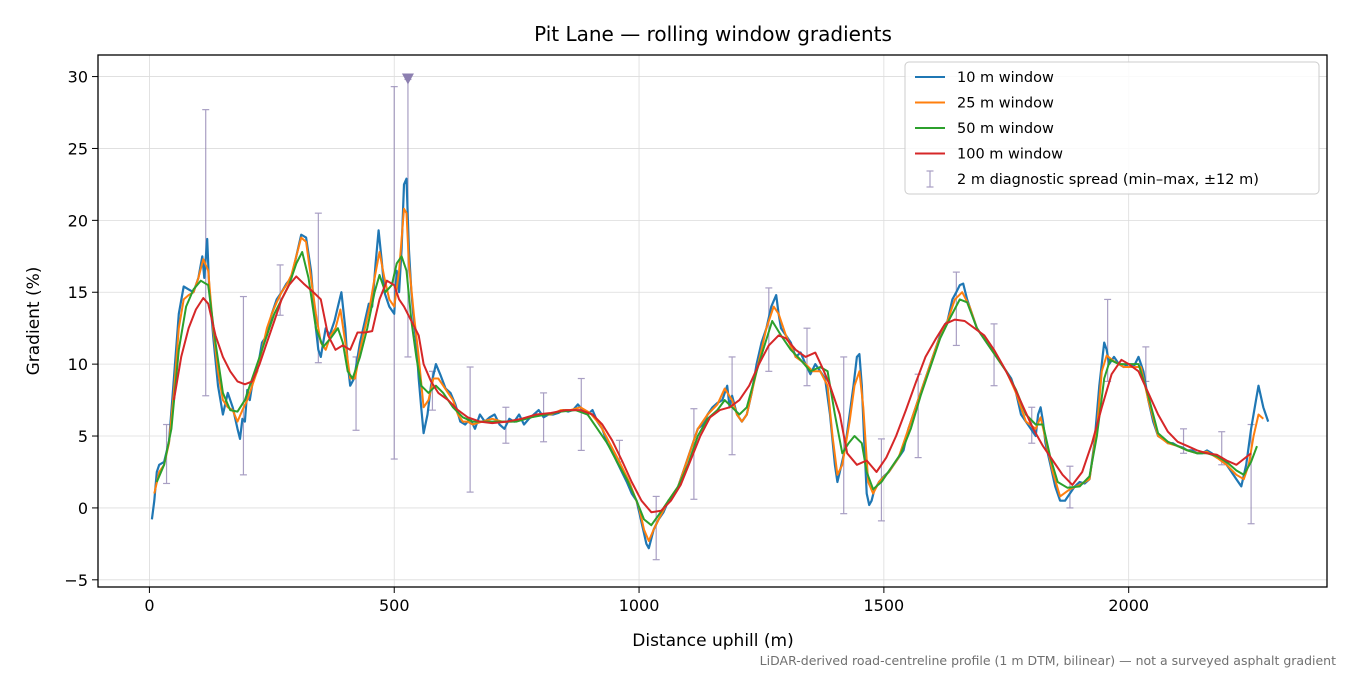 The height and width of the screenshot is (675, 1350). I want to click on x-tick-label: 500, so click(394, 605).